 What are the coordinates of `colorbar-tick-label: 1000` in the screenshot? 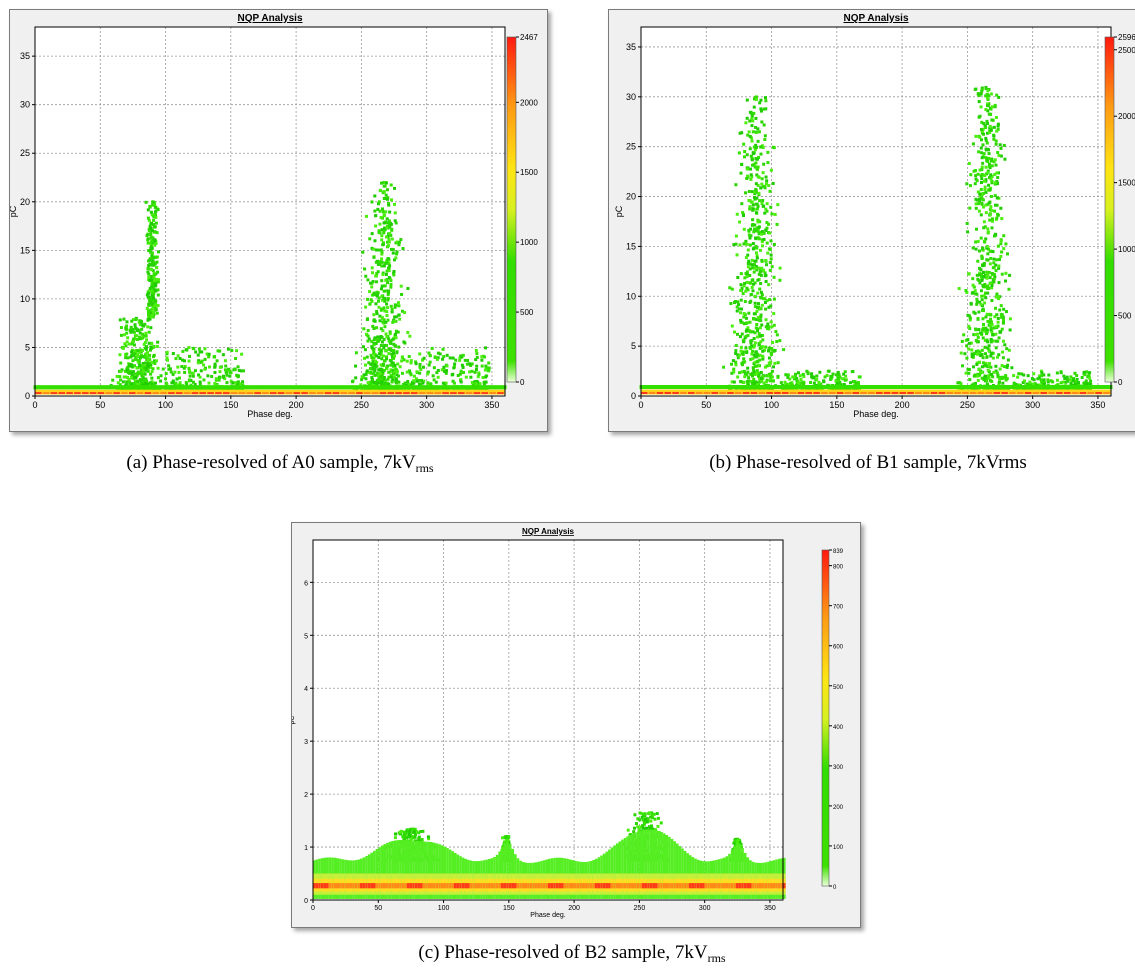 It's located at (529, 242).